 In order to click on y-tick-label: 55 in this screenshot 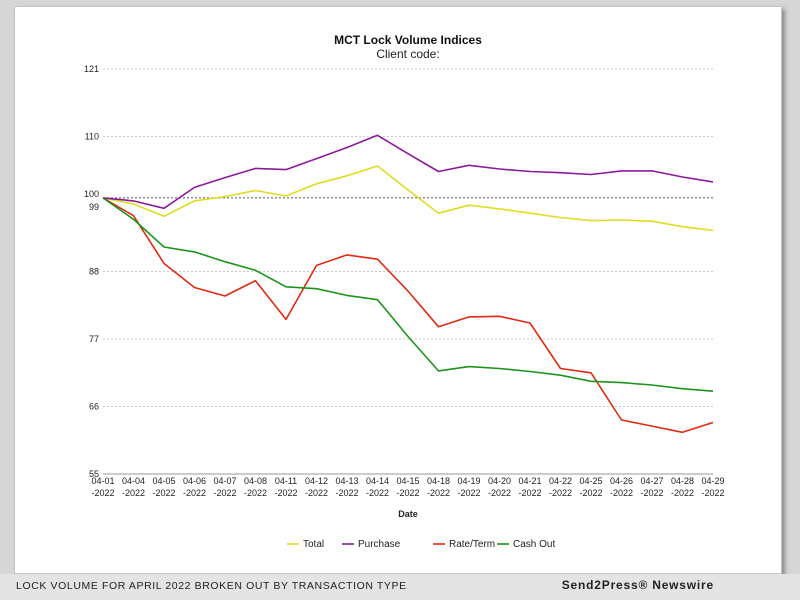, I will do `click(94, 474)`.